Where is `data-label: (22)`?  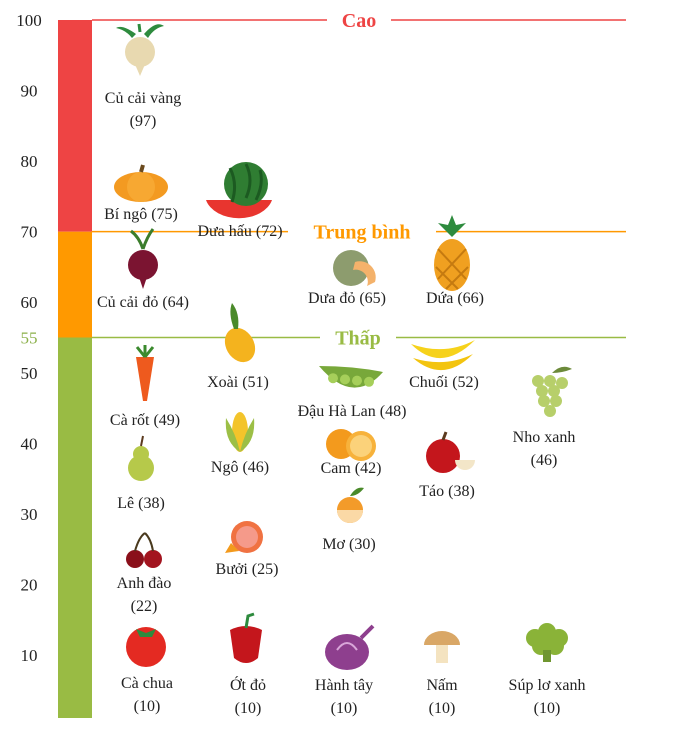
data-label: (22) is located at coordinates (144, 606).